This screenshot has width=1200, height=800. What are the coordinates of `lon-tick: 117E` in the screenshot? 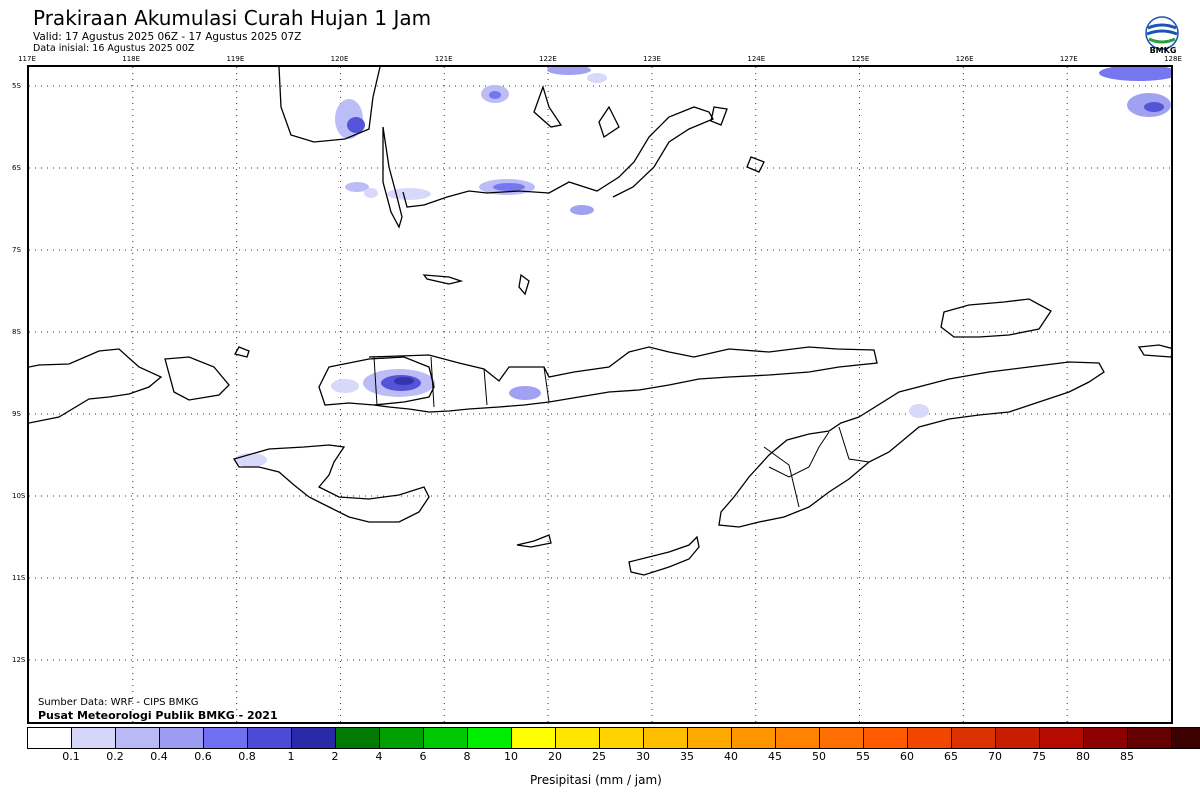 It's located at (27, 59).